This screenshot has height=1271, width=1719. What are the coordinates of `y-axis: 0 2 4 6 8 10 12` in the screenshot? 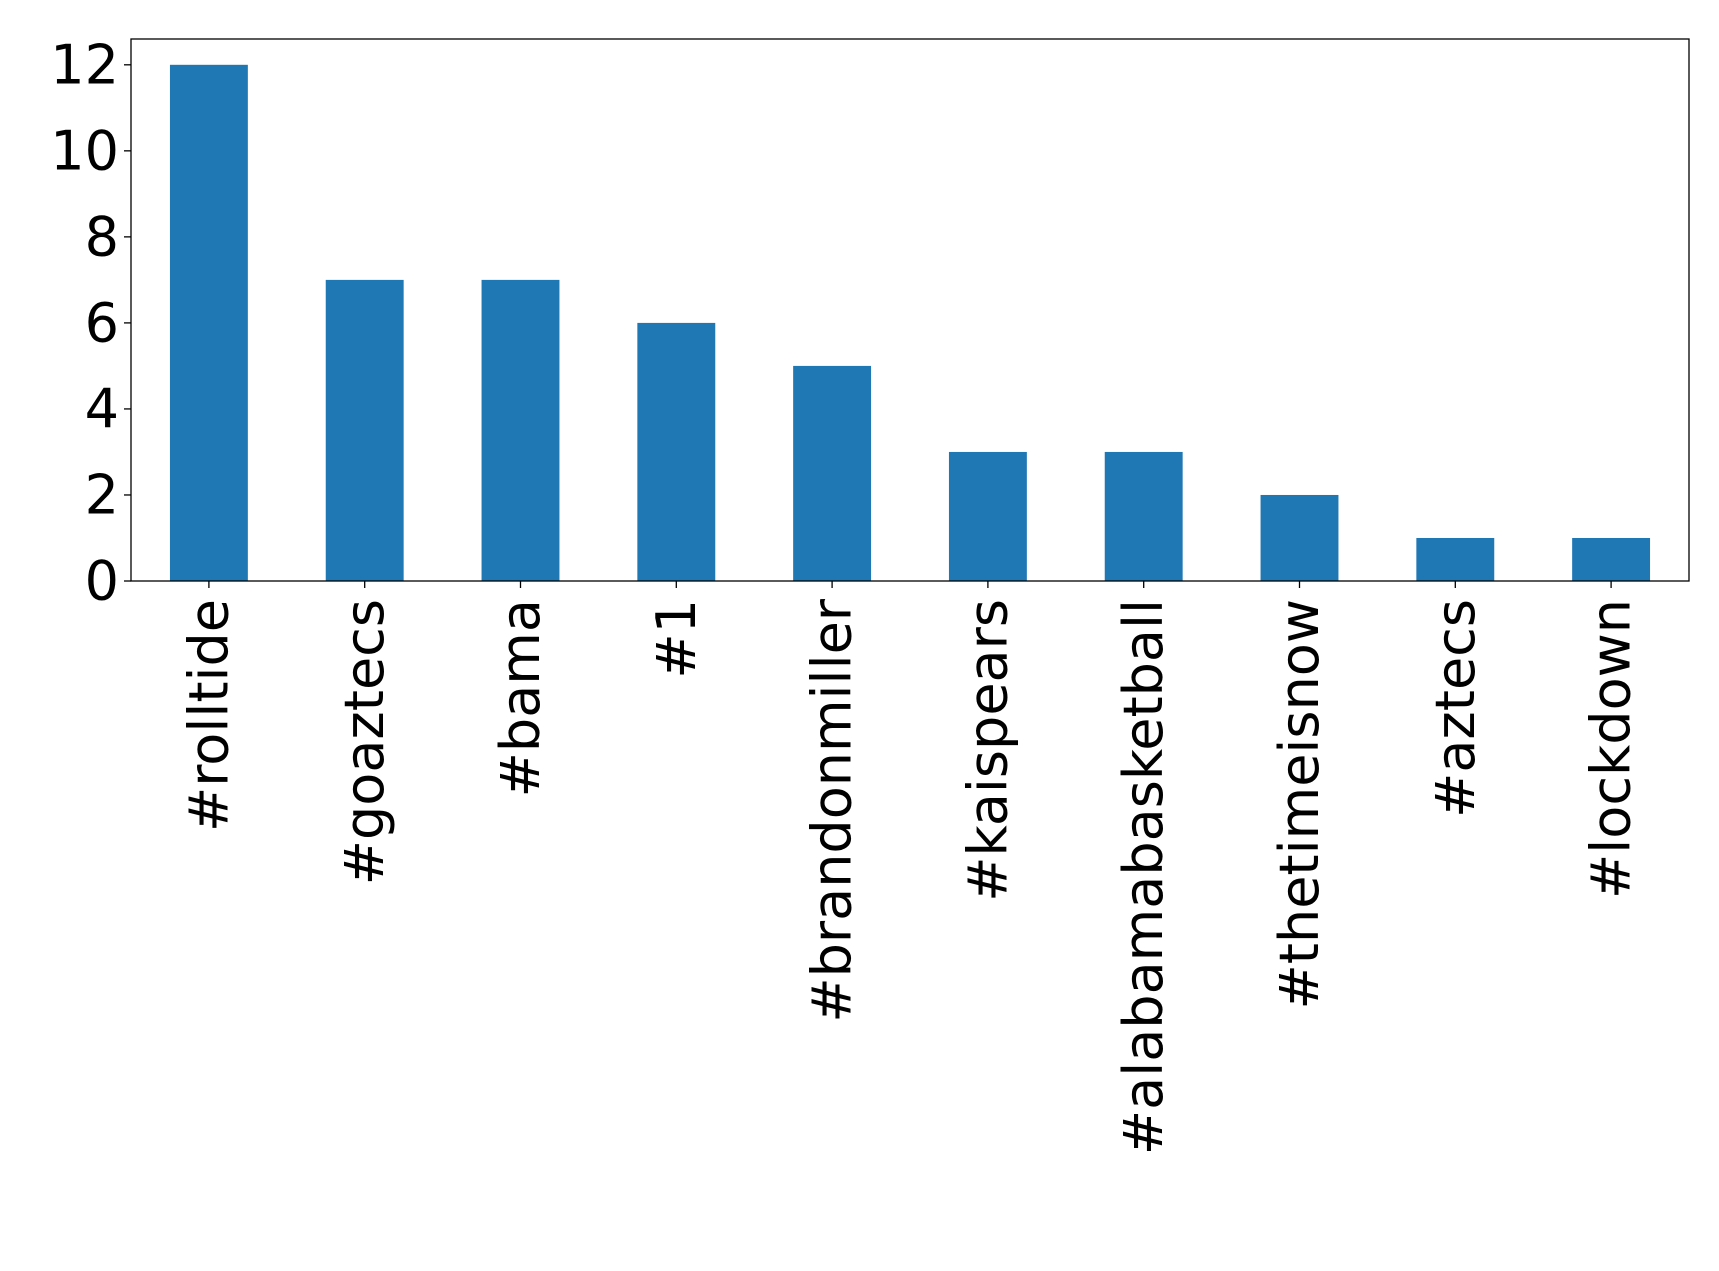 It's located at (90, 323).